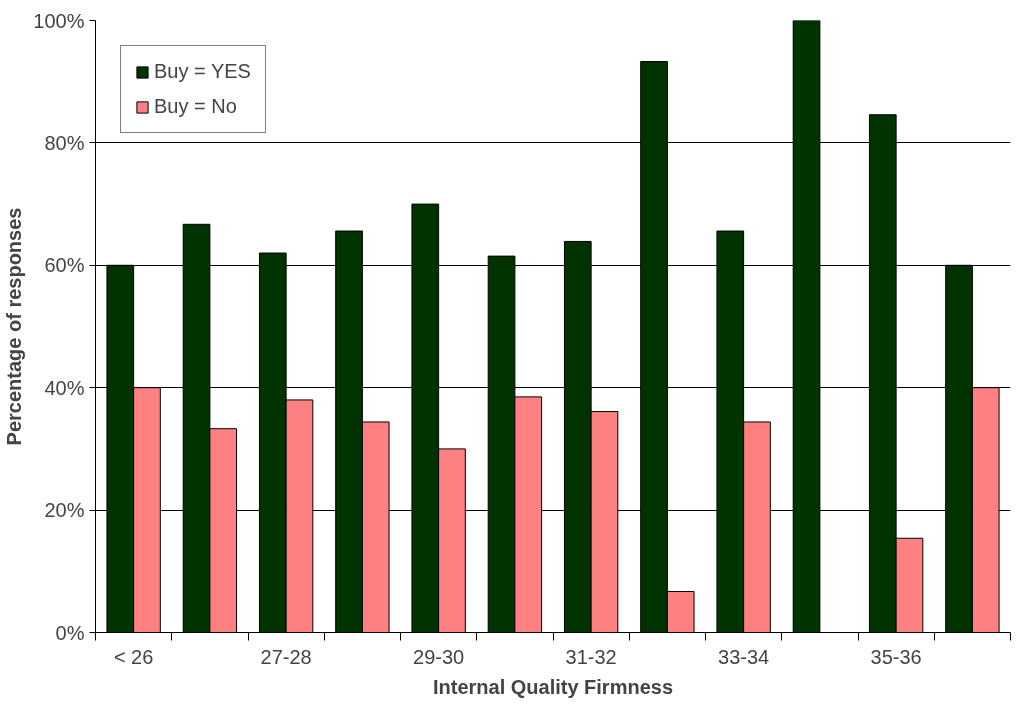 This screenshot has height=706, width=1029. Describe the element at coordinates (195, 106) in the screenshot. I see `legend-label: Buy = No` at that location.